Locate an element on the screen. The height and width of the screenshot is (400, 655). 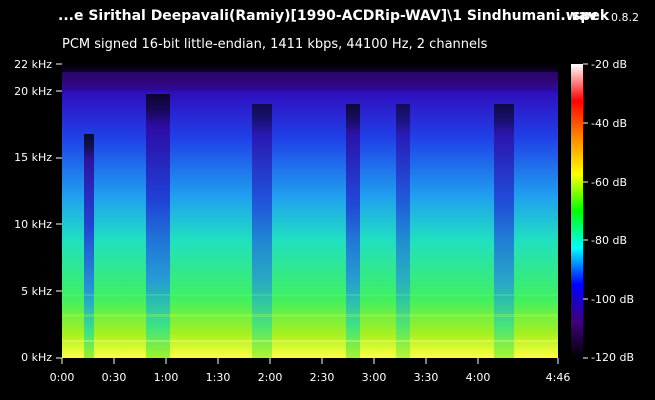
time-label-3-30: 3:30 is located at coordinates (426, 377).